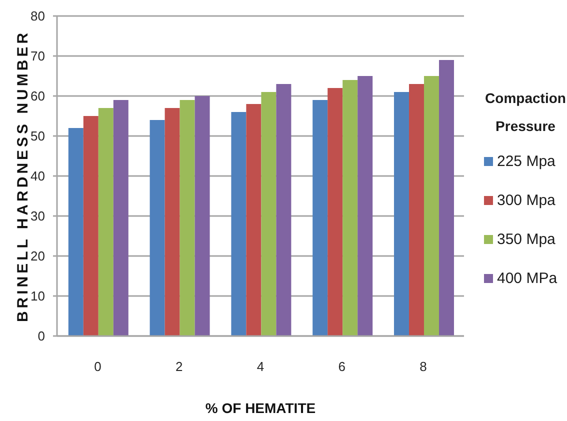 Image resolution: width=567 pixels, height=421 pixels. What do you see at coordinates (179, 366) in the screenshot?
I see `x-tick-label: 2` at bounding box center [179, 366].